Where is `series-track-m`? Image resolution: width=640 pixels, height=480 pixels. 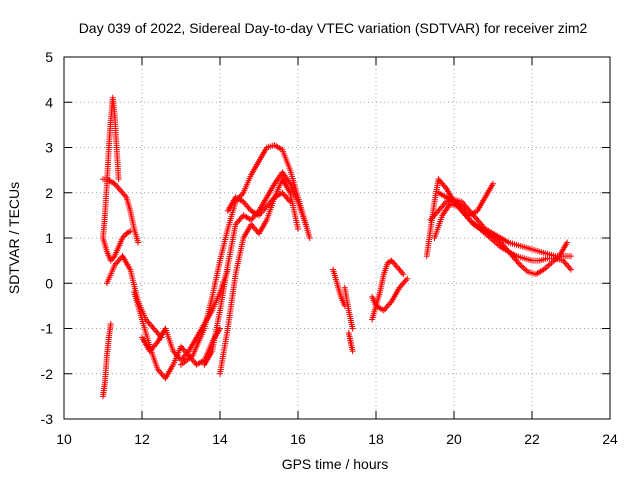
series-track-m is located at coordinates (348, 308).